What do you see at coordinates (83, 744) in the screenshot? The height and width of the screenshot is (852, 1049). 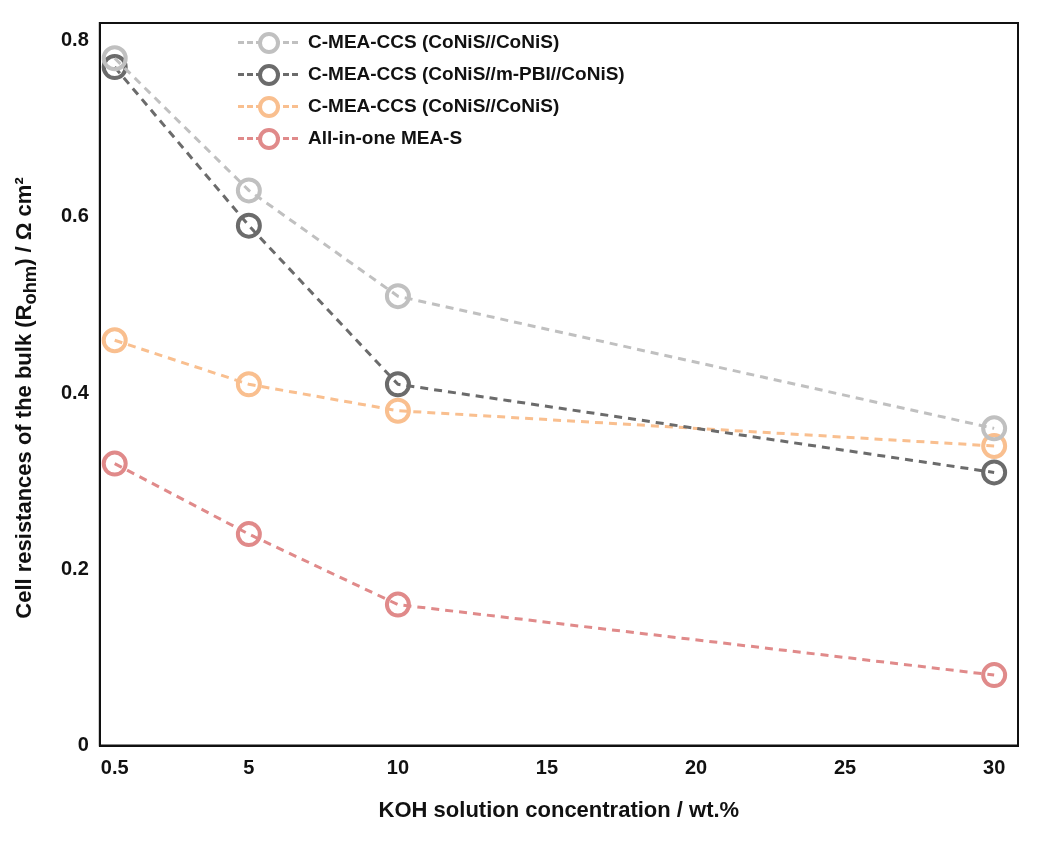 I see `y-tick-label: 0` at bounding box center [83, 744].